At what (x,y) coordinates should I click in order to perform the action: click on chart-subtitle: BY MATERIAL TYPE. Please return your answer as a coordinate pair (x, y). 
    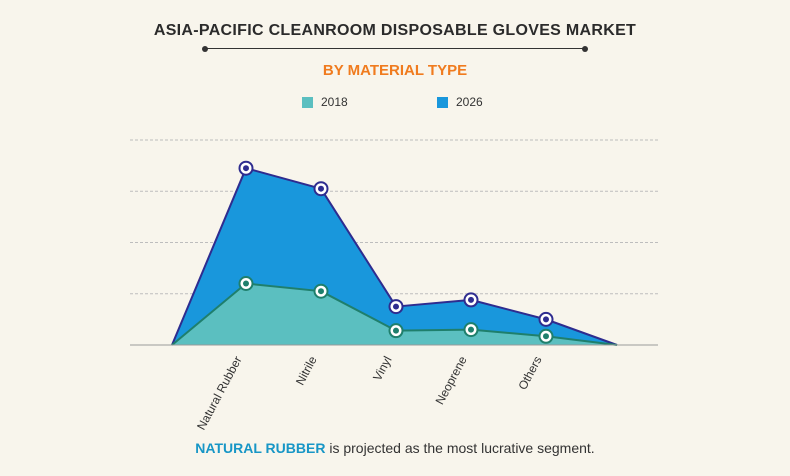
    Looking at the image, I should click on (395, 70).